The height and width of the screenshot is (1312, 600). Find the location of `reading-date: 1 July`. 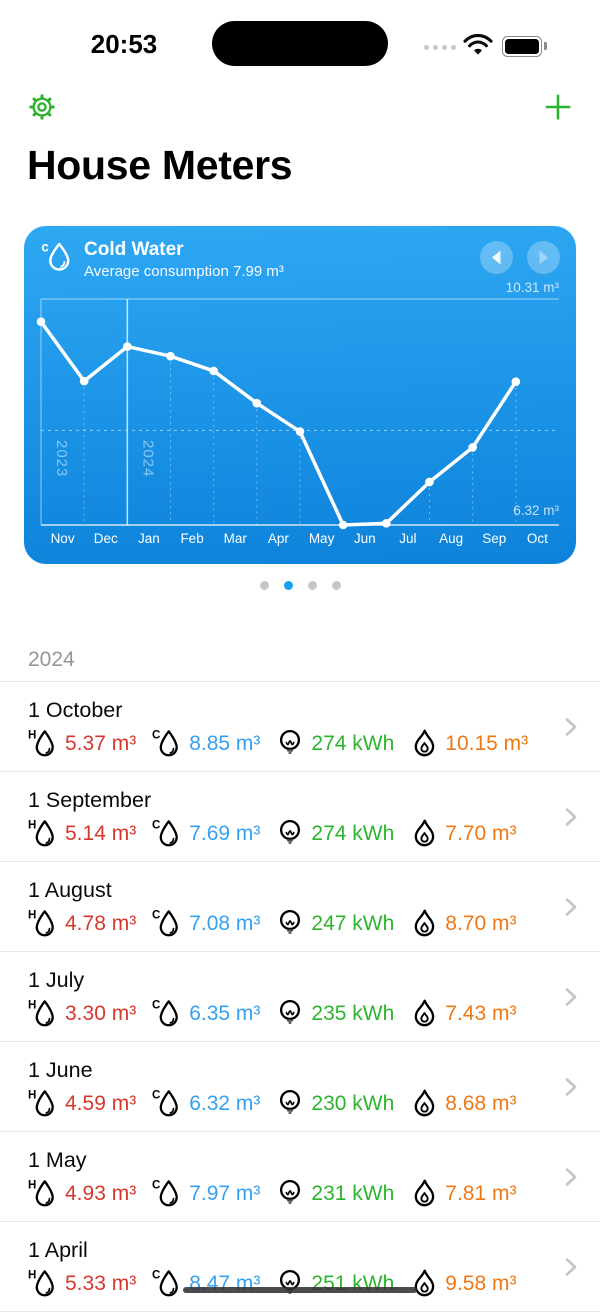

reading-date: 1 July is located at coordinates (56, 980).